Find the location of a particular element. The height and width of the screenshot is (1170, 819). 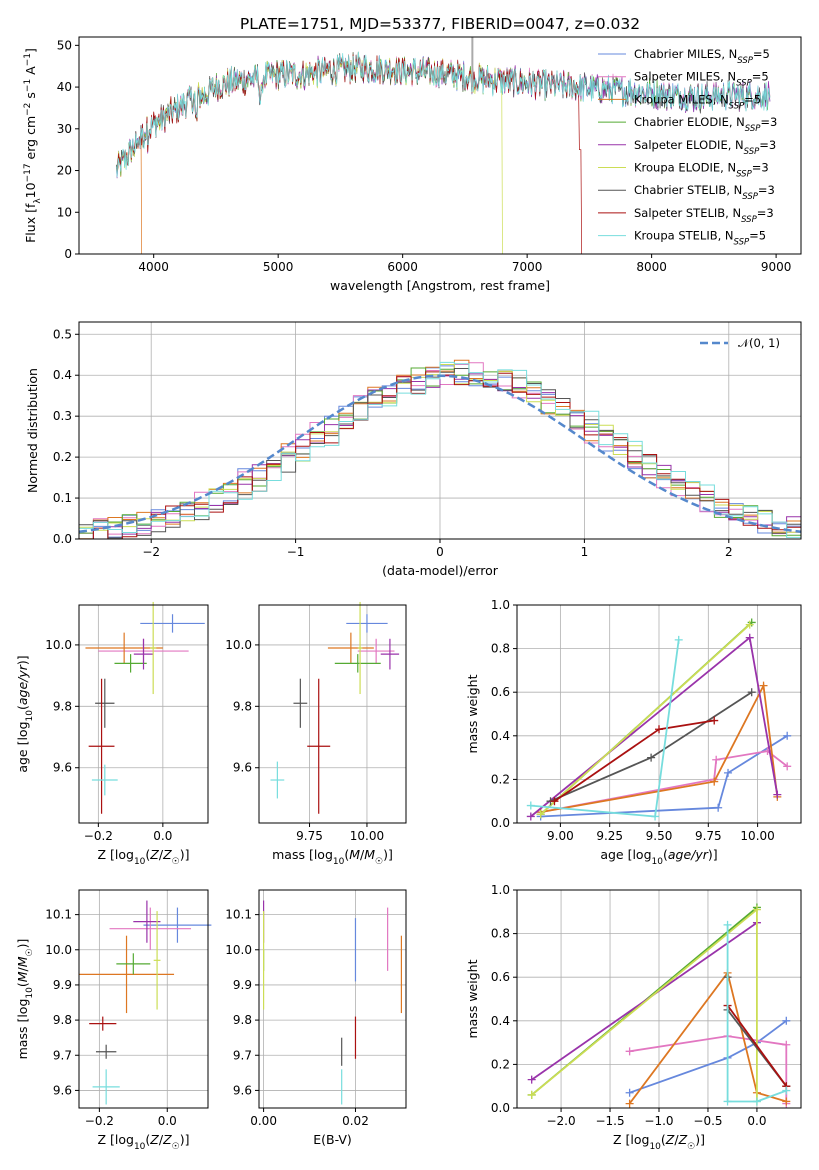

histogram-series-kroupa-stelib is located at coordinates (440, 449).